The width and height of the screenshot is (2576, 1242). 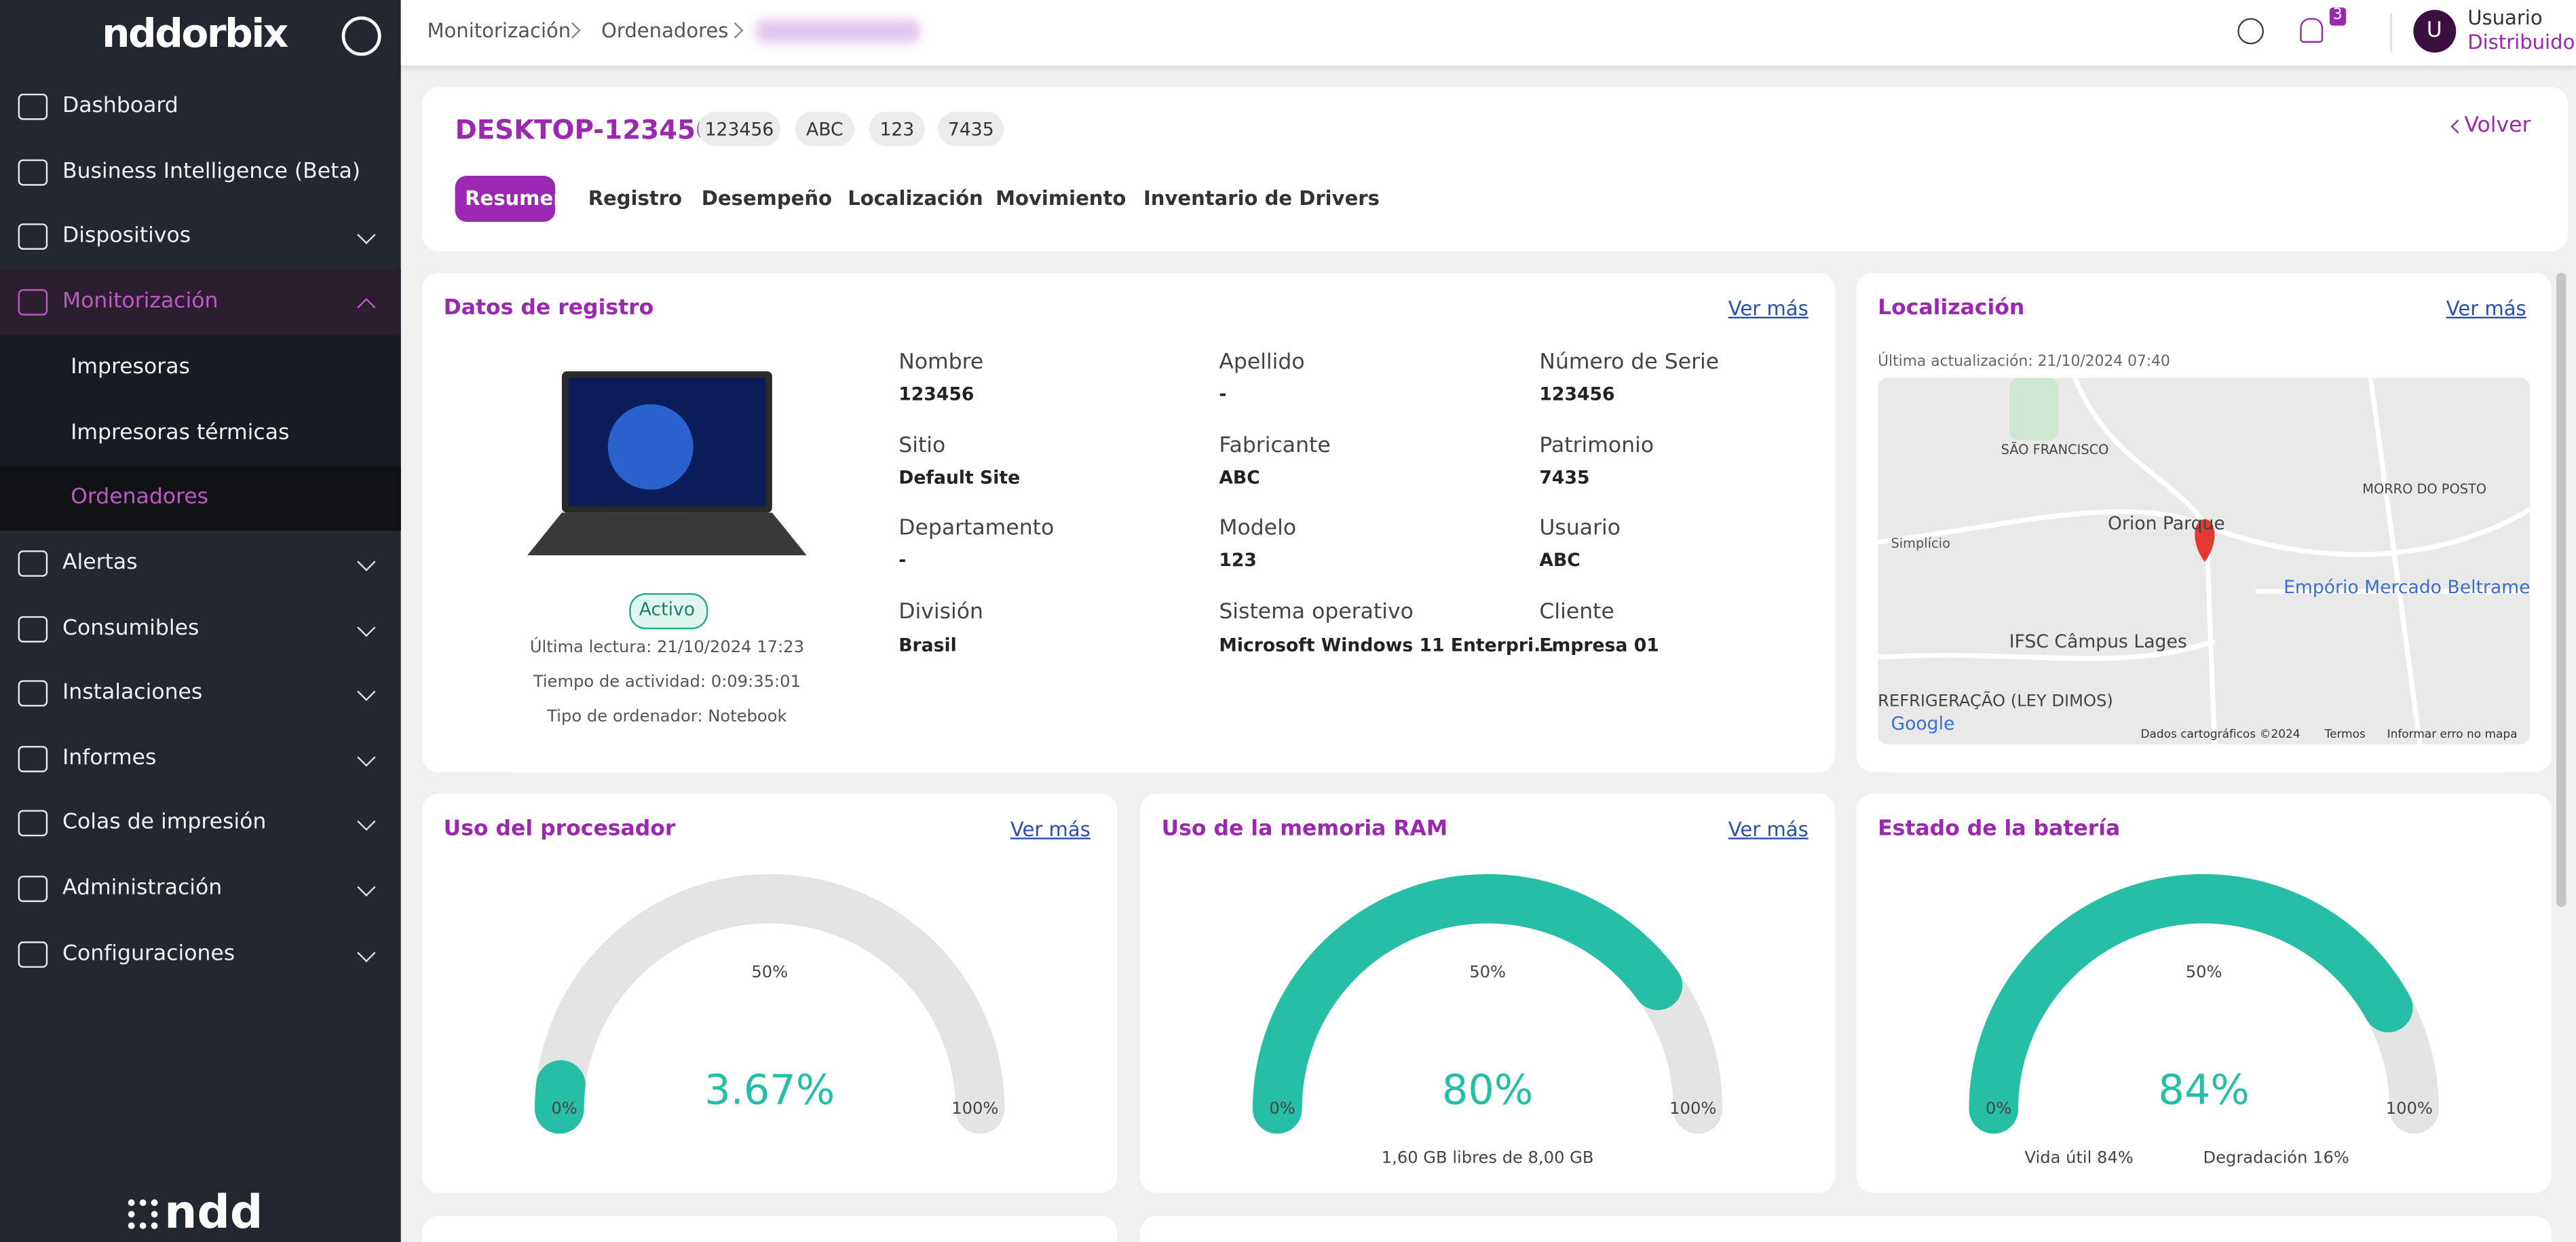 What do you see at coordinates (2407, 588) in the screenshot?
I see `map-label: Empório Mercado Beltrame` at bounding box center [2407, 588].